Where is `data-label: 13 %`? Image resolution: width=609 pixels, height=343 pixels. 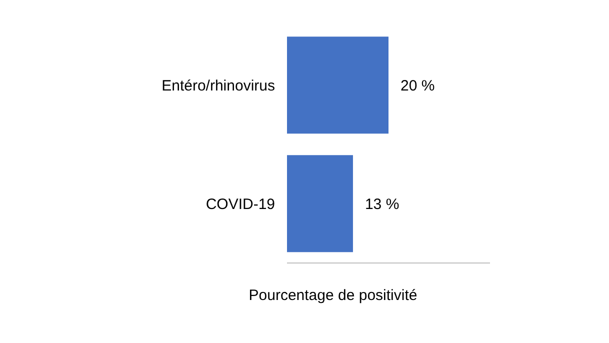
data-label: 13 % is located at coordinates (382, 204).